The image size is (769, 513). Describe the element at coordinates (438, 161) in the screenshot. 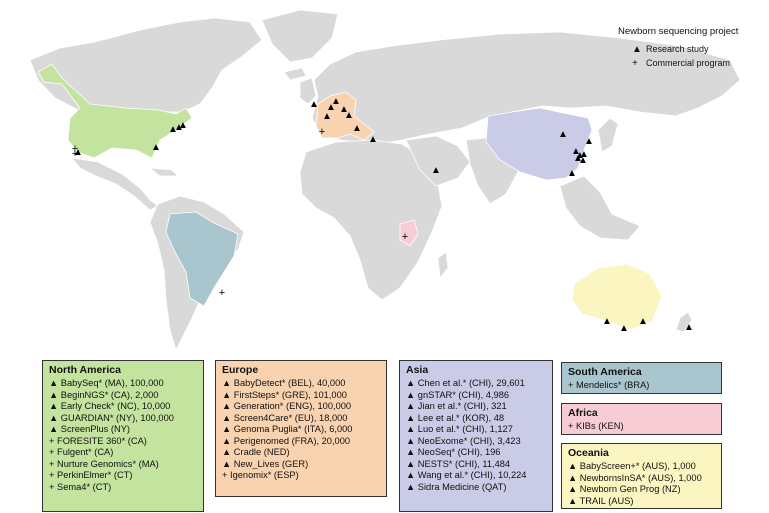

I see `middle-east-land` at that location.